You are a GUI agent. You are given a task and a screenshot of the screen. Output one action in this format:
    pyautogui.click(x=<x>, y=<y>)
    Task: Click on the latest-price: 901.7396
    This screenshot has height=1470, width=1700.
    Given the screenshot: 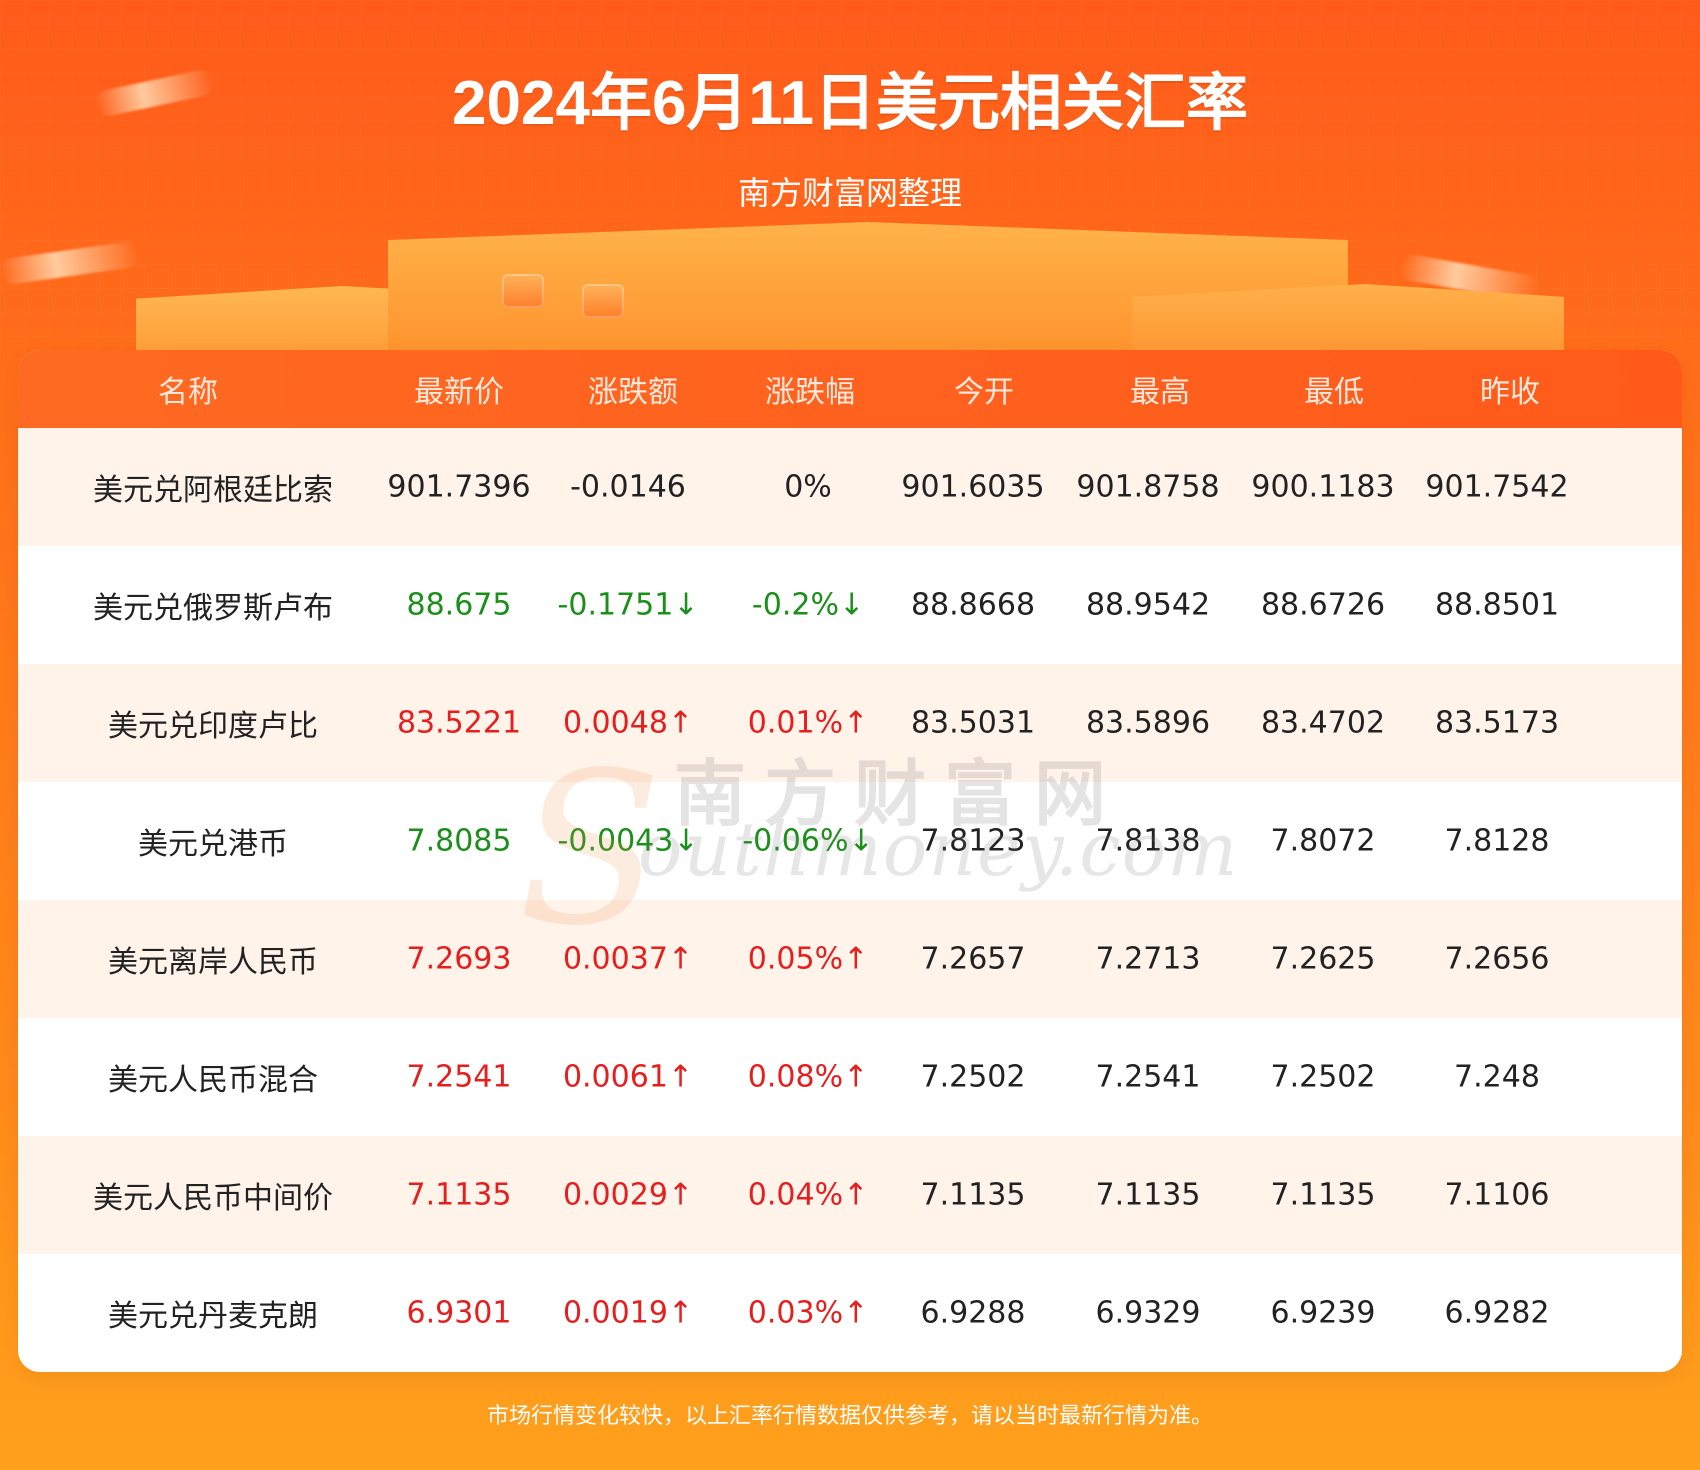 What is the action you would take?
    pyautogui.click(x=459, y=487)
    